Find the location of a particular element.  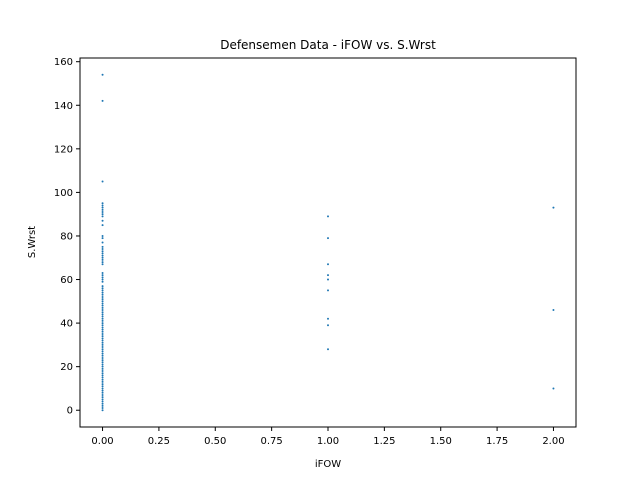

y-axis-ticks: 0 20 40 60 80 100 120 140 160 is located at coordinates (67, 237).